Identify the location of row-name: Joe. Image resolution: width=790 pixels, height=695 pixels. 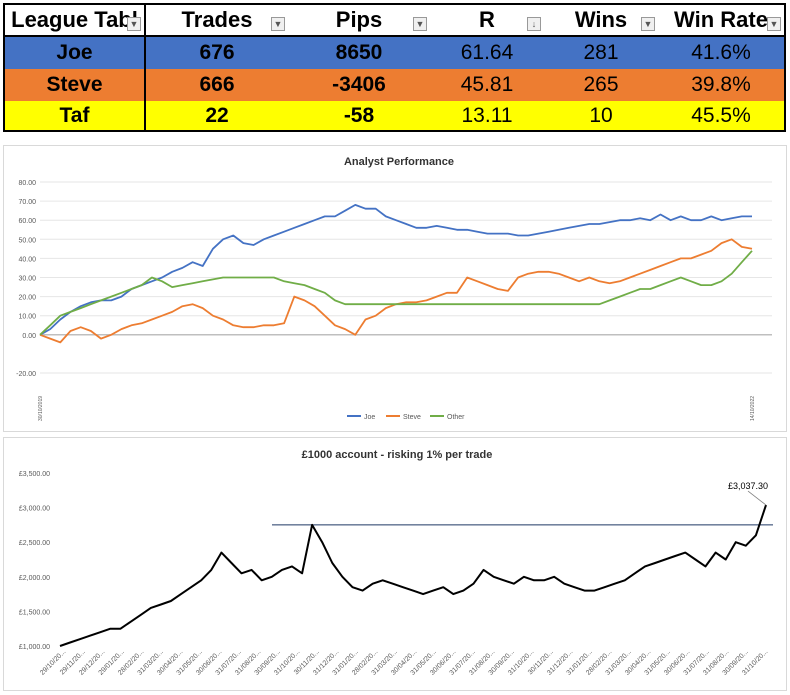
(74, 53).